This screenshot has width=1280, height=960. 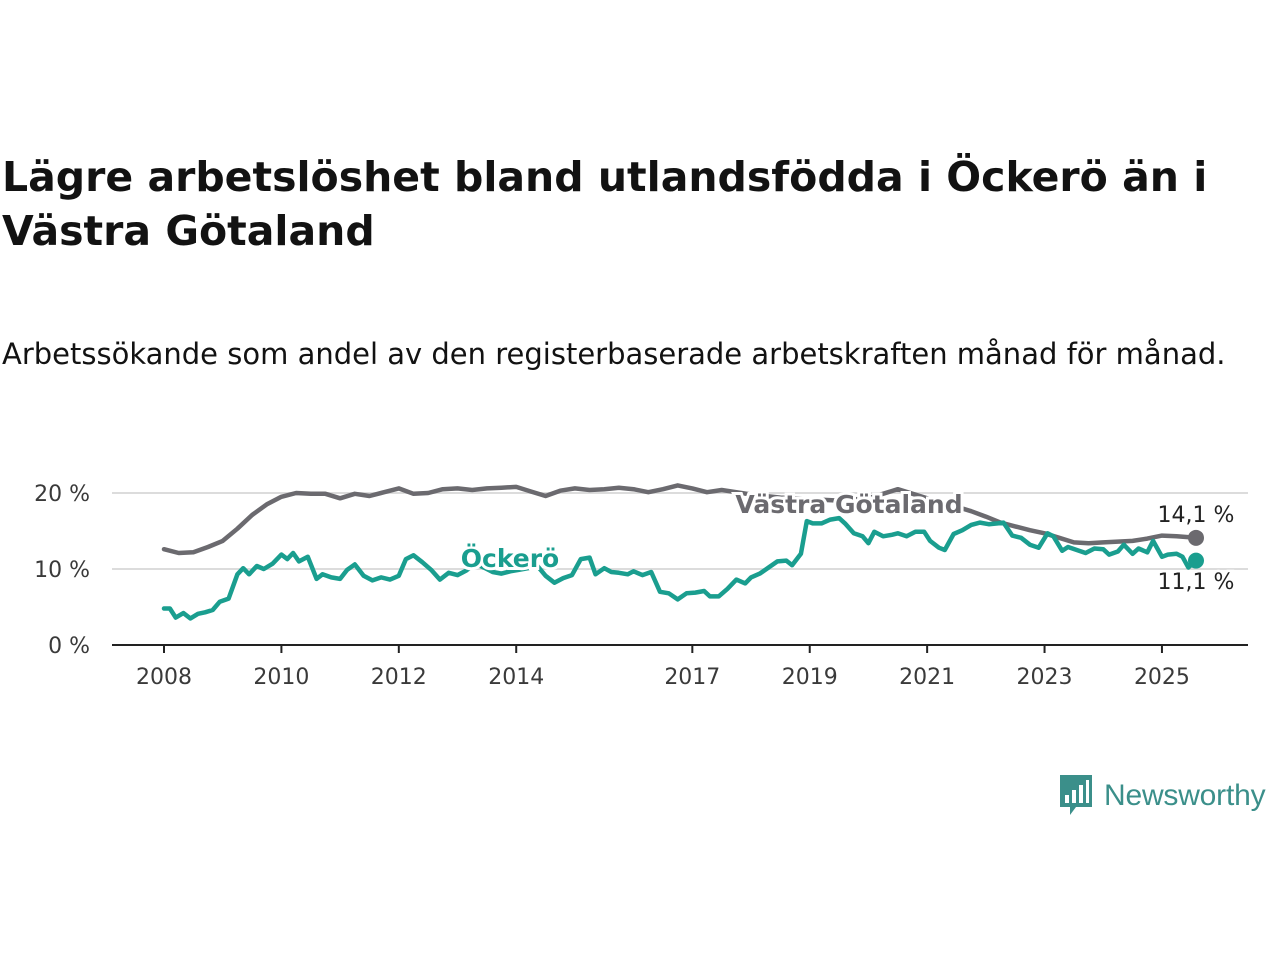 What do you see at coordinates (69, 646) in the screenshot?
I see `y-tick-label: 0 %` at bounding box center [69, 646].